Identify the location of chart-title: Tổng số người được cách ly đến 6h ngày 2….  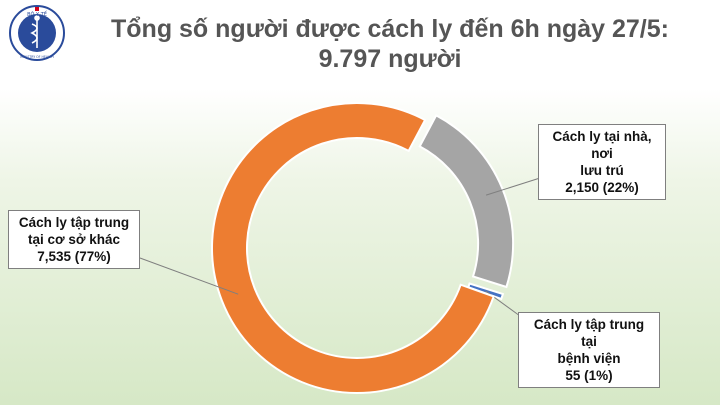
(390, 44).